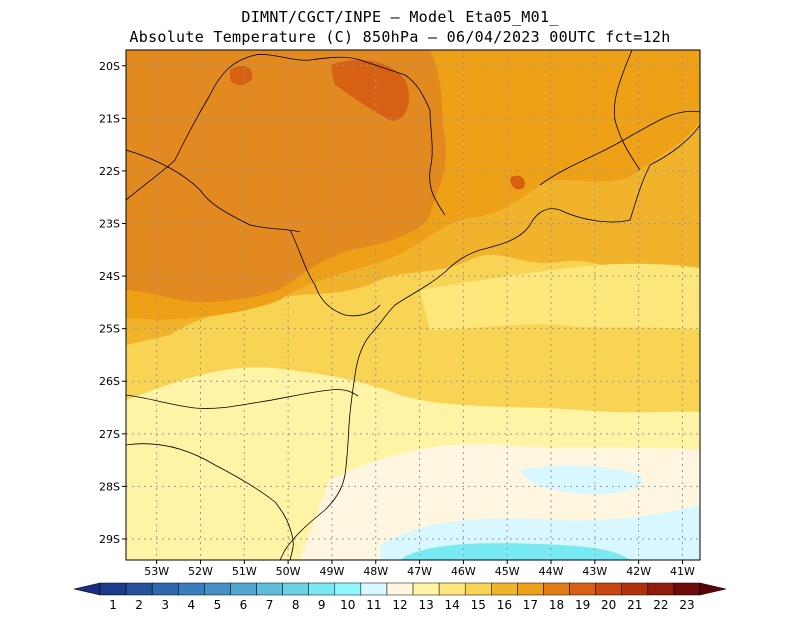  I want to click on lon-label: 44W, so click(551, 571).